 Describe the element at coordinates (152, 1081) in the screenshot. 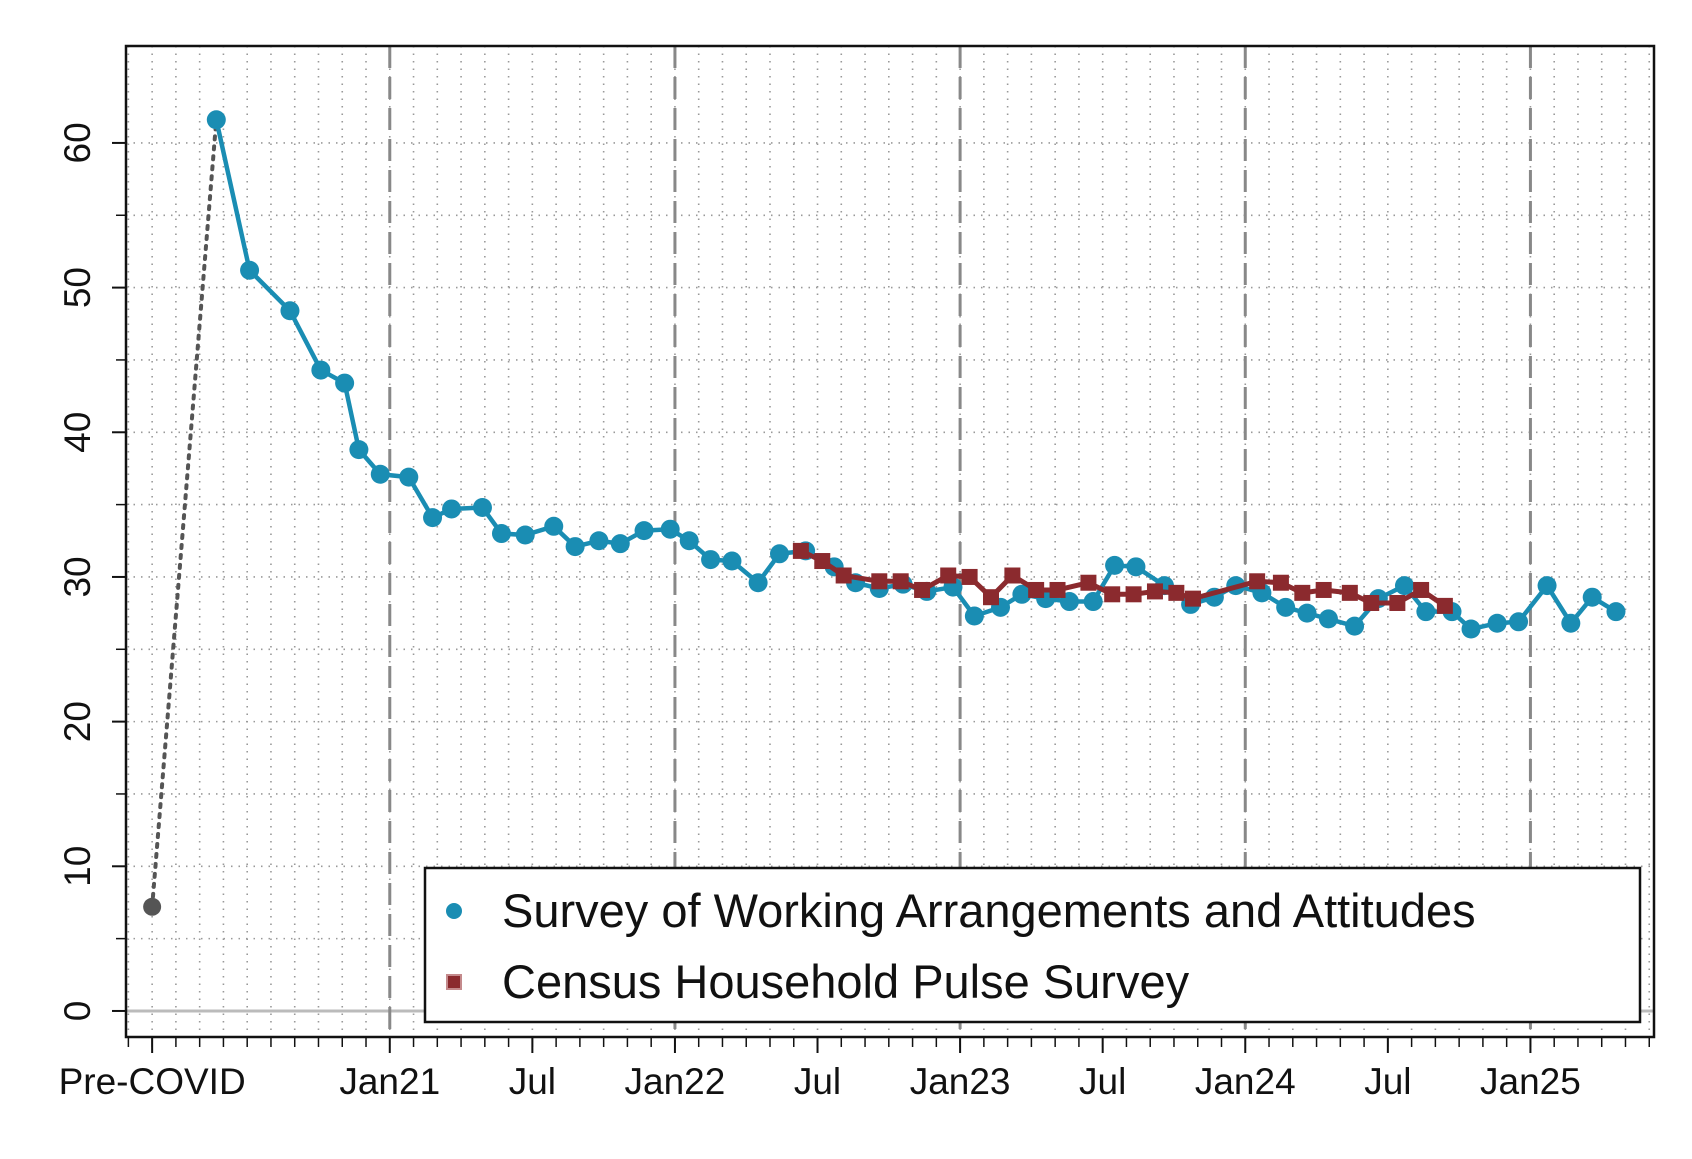

I see `x-tick-label: Pre-COVID` at that location.